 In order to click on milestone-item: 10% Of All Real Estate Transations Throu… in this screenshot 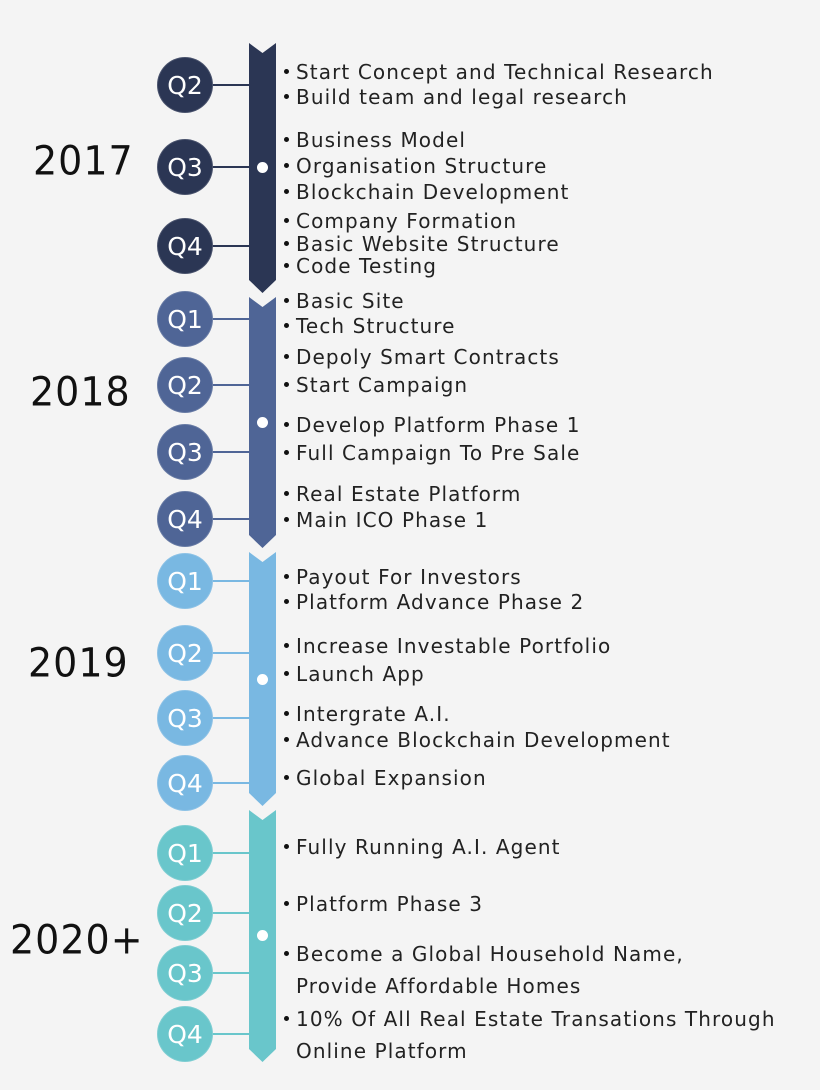, I will do `click(530, 1035)`.